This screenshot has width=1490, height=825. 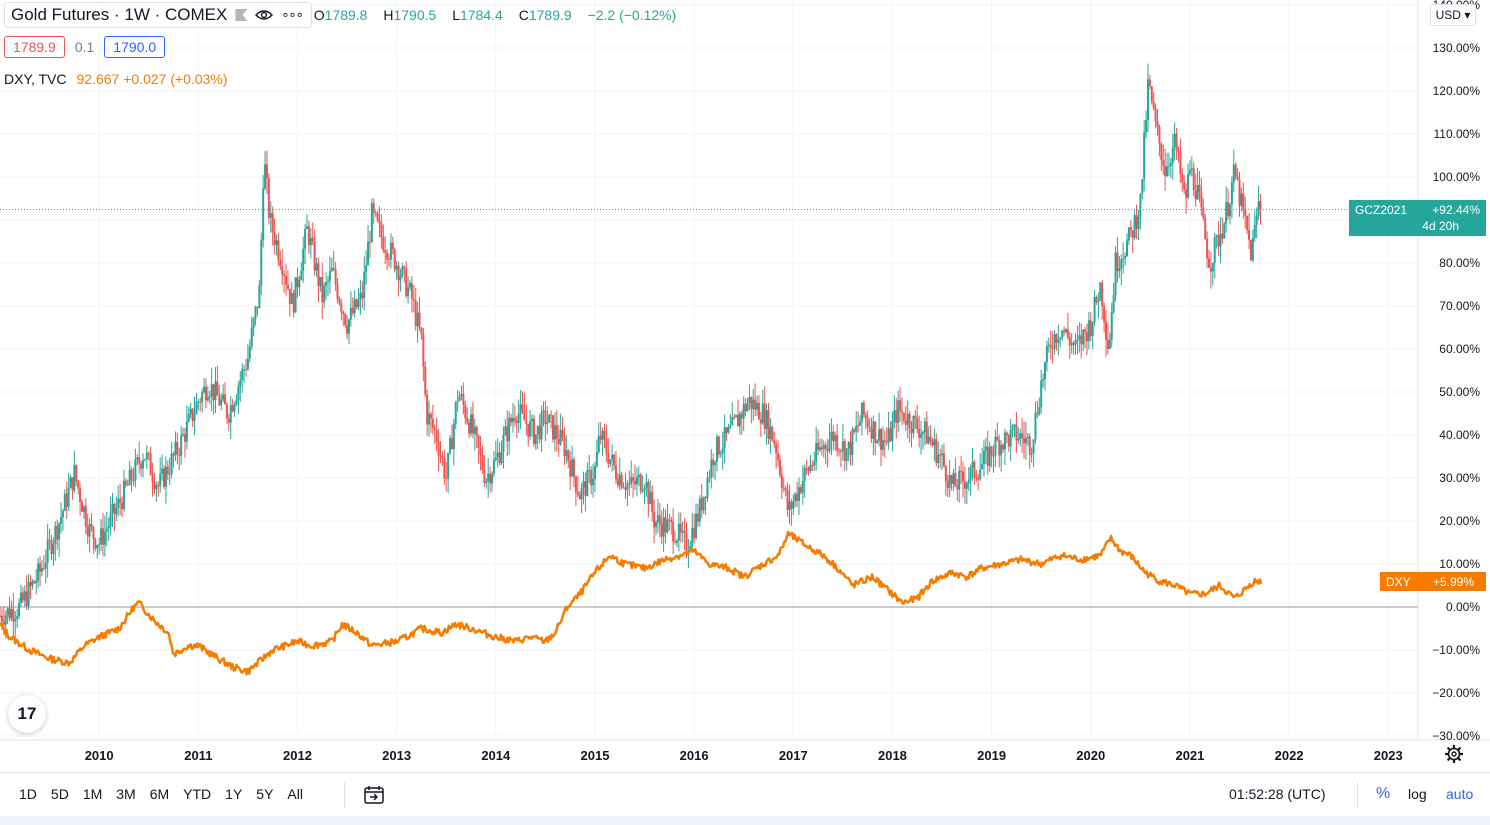 What do you see at coordinates (1456, 650) in the screenshot?
I see `y-tick-label: −10.00%` at bounding box center [1456, 650].